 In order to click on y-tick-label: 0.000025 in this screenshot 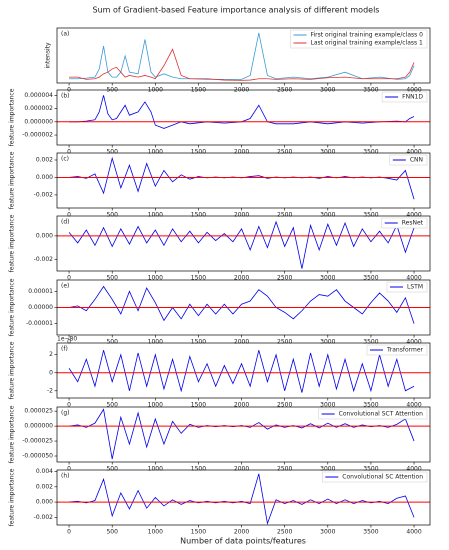, I will do `click(38, 411)`.